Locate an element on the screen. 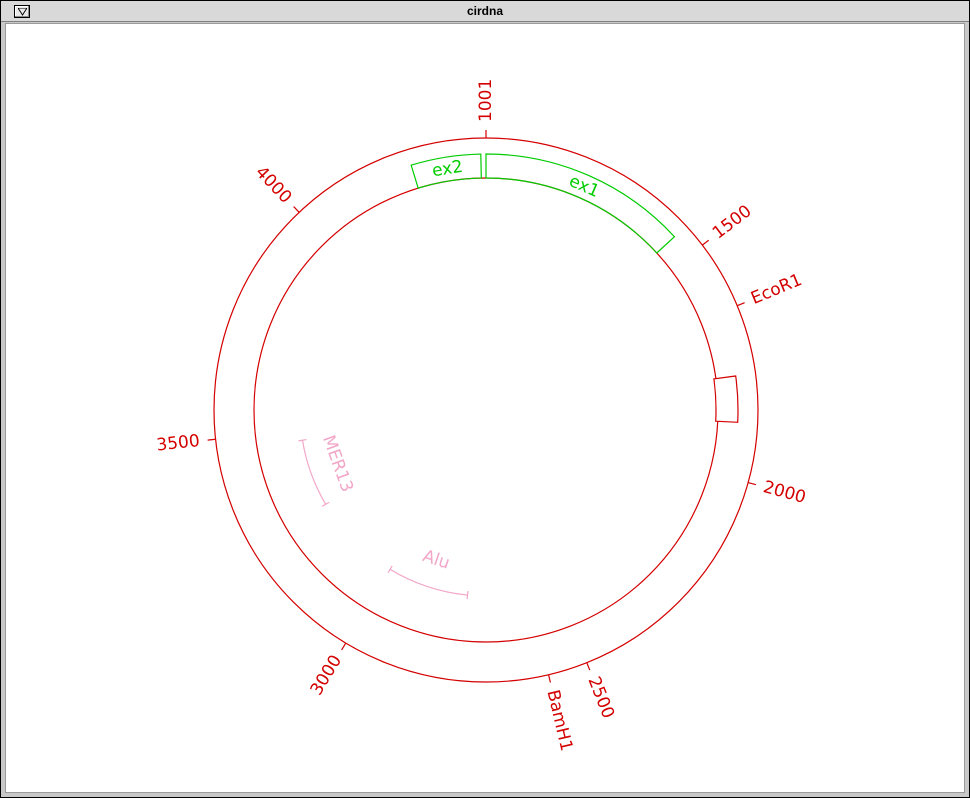 The width and height of the screenshot is (970, 798). scale-tick-label: 1500 is located at coordinates (732, 222).